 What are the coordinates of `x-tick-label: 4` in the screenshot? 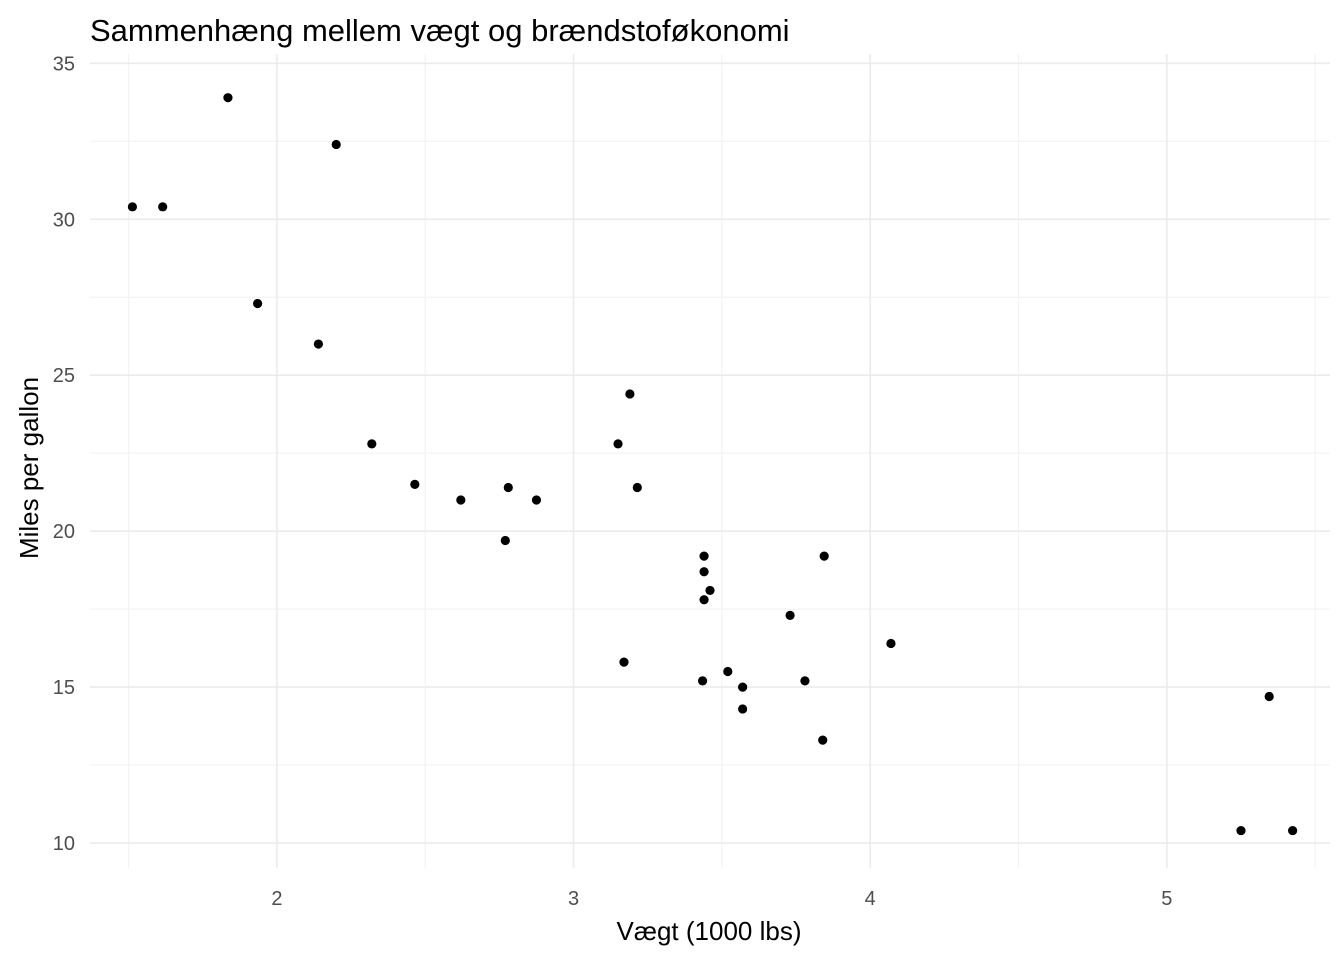 It's located at (870, 899).